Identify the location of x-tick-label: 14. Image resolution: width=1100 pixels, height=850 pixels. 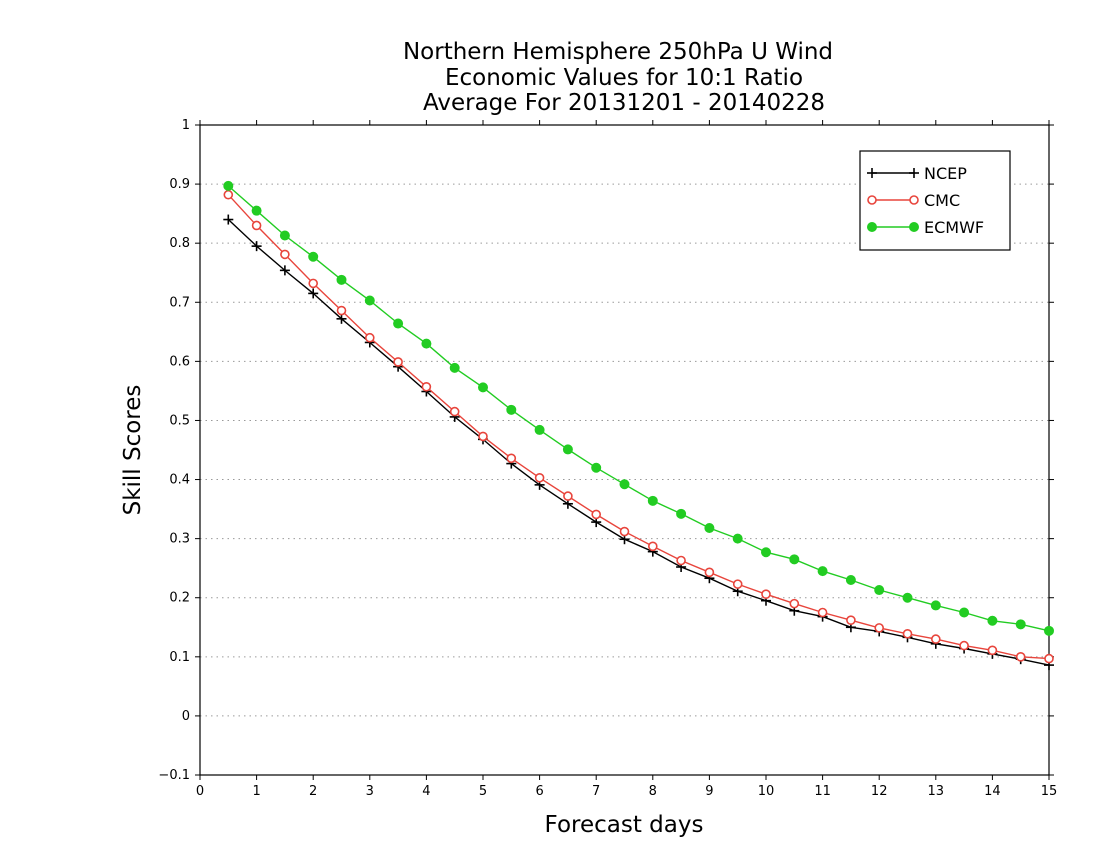
(992, 791).